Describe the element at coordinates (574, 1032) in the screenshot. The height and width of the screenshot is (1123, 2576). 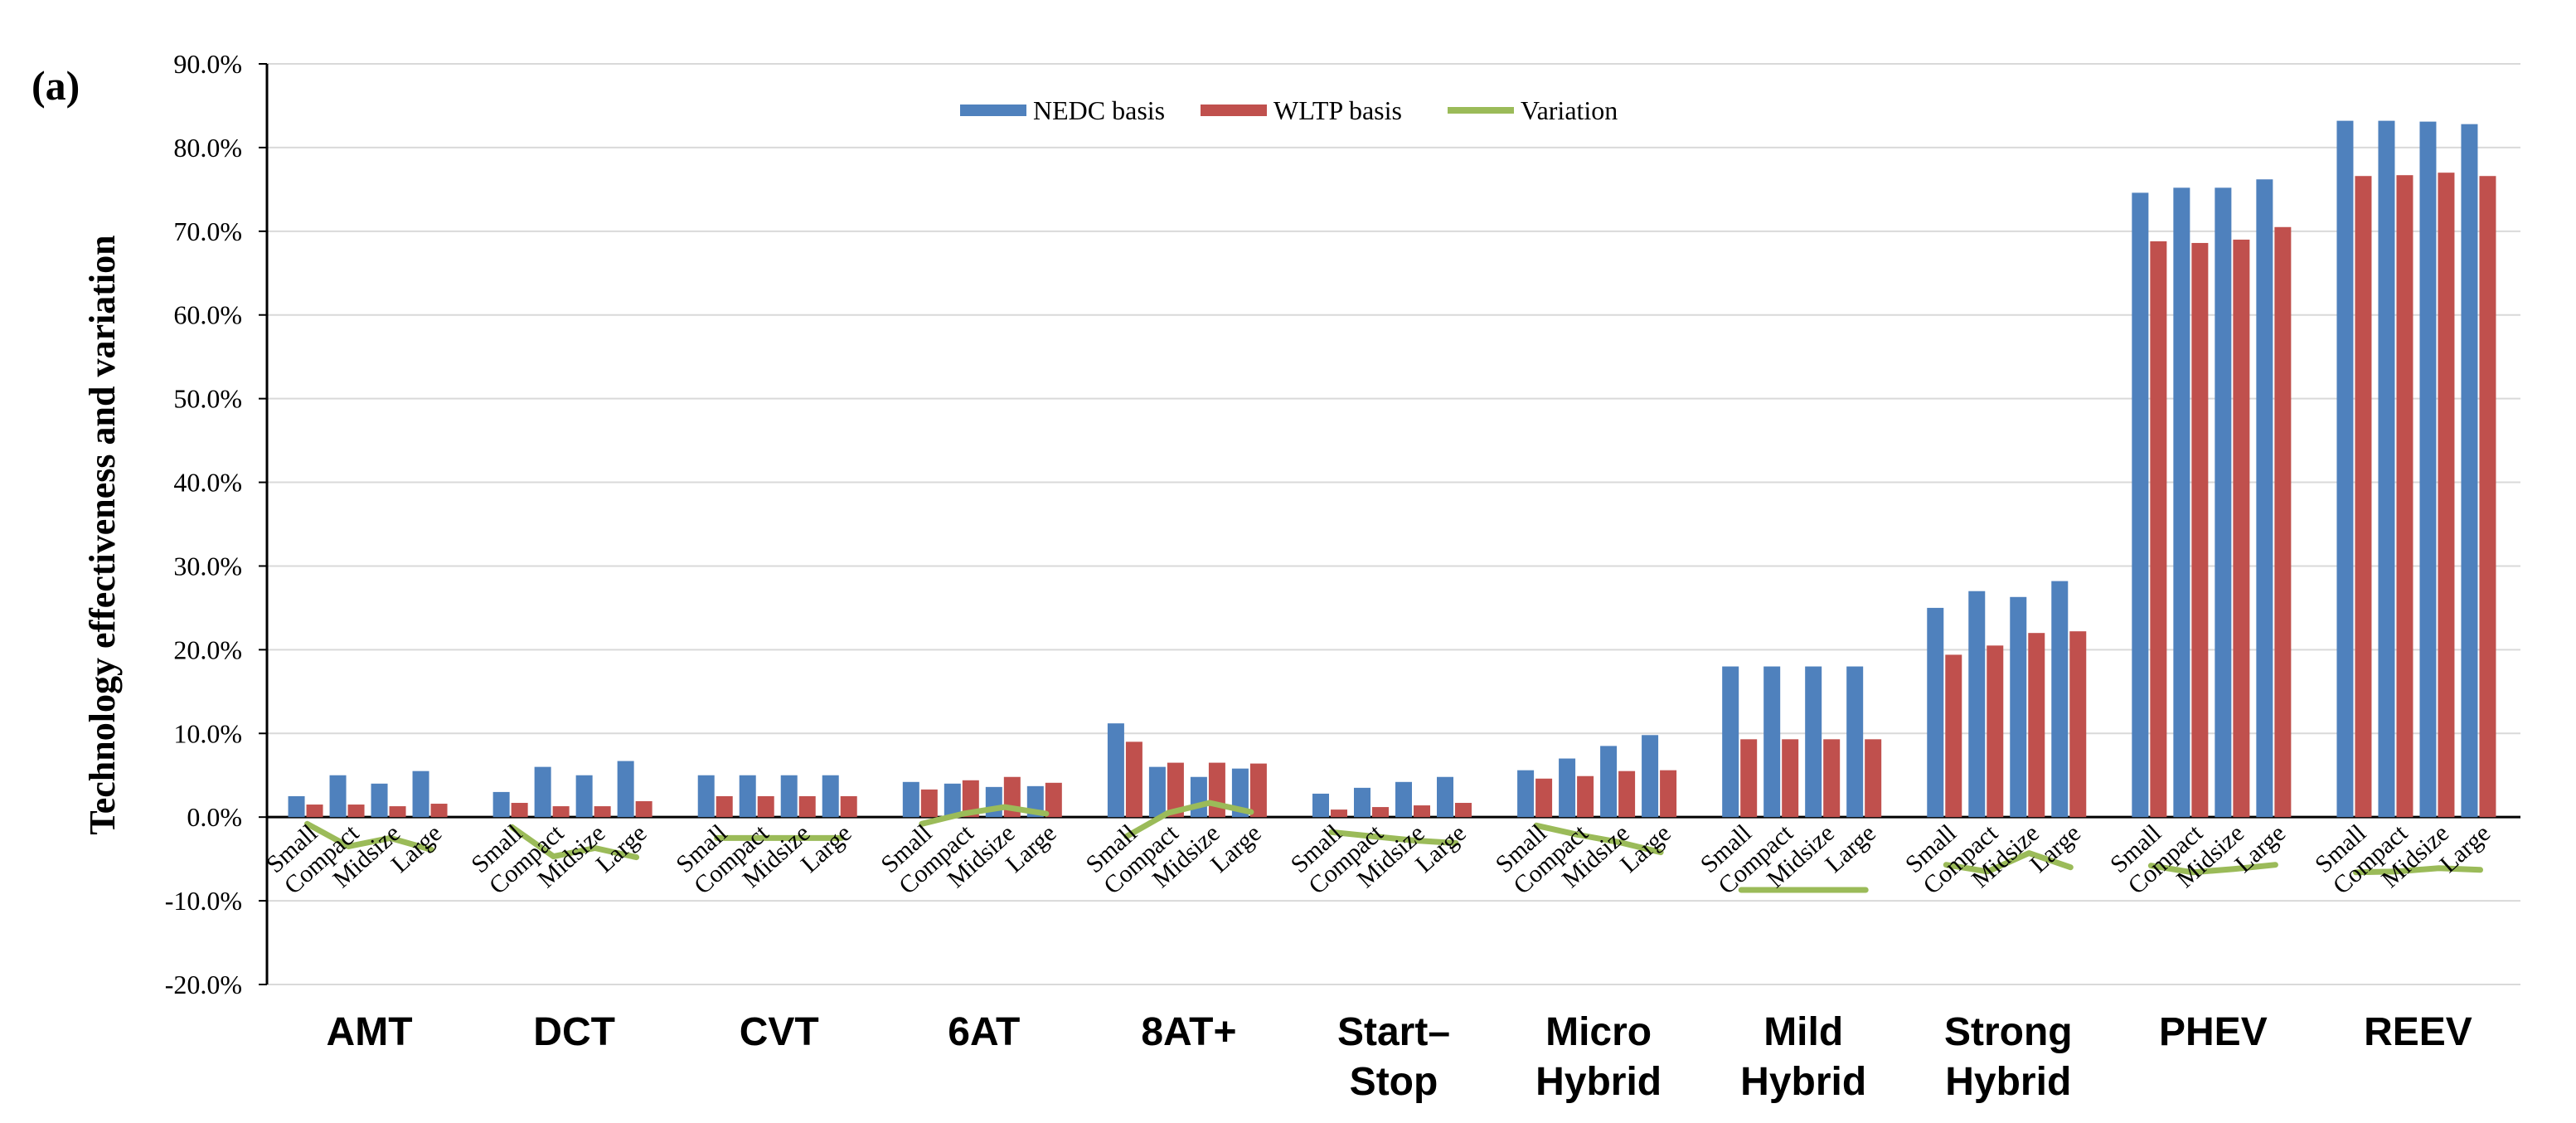
I see `group-label: DCT` at that location.